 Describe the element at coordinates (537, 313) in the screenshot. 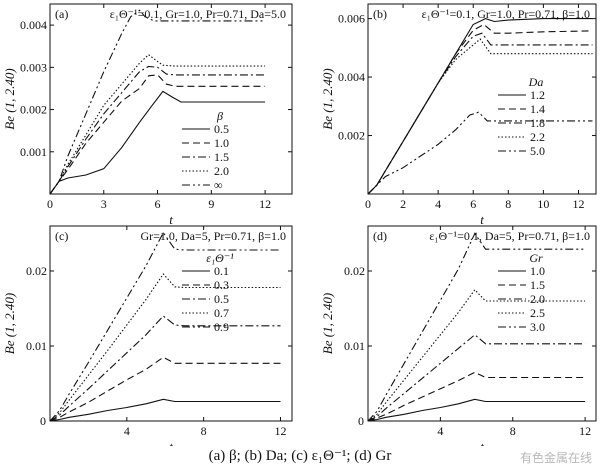

I see `legend-entry: 2.5` at that location.